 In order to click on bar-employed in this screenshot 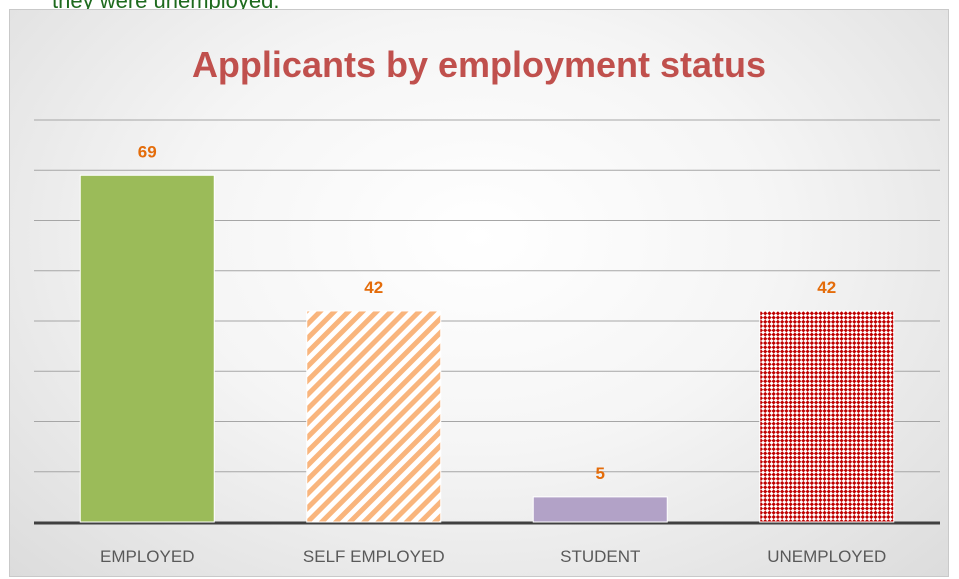, I will do `click(147, 348)`.